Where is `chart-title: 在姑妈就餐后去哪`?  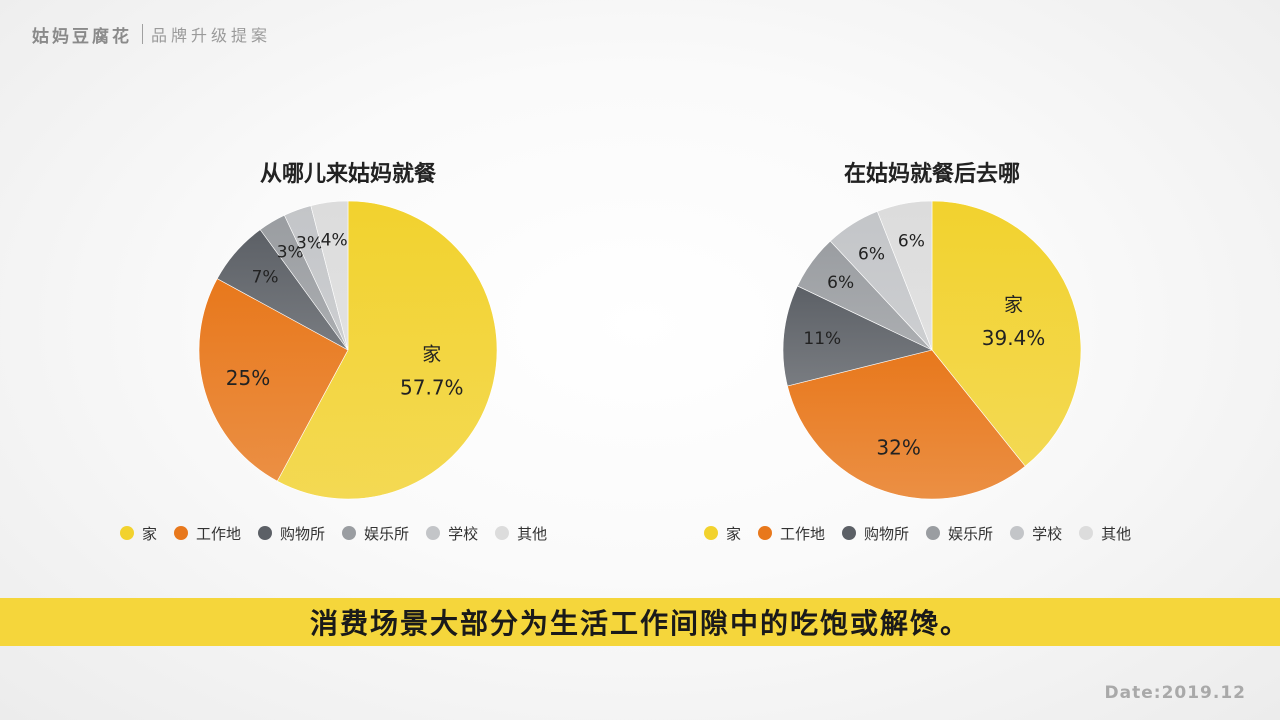
chart-title: 在姑妈就餐后去哪 is located at coordinates (931, 174).